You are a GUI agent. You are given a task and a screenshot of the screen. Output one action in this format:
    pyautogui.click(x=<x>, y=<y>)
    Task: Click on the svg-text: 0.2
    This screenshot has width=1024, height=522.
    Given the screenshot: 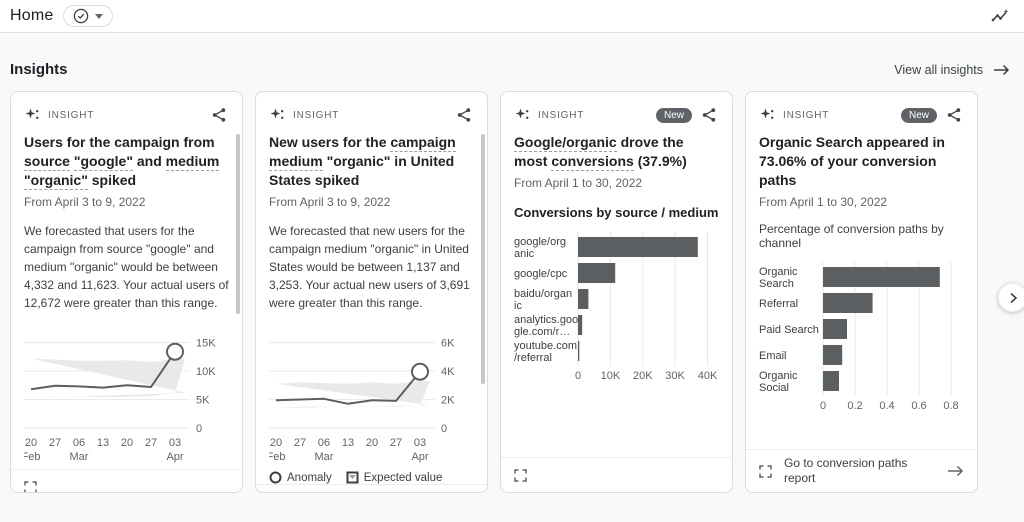 What is the action you would take?
    pyautogui.click(x=854, y=406)
    